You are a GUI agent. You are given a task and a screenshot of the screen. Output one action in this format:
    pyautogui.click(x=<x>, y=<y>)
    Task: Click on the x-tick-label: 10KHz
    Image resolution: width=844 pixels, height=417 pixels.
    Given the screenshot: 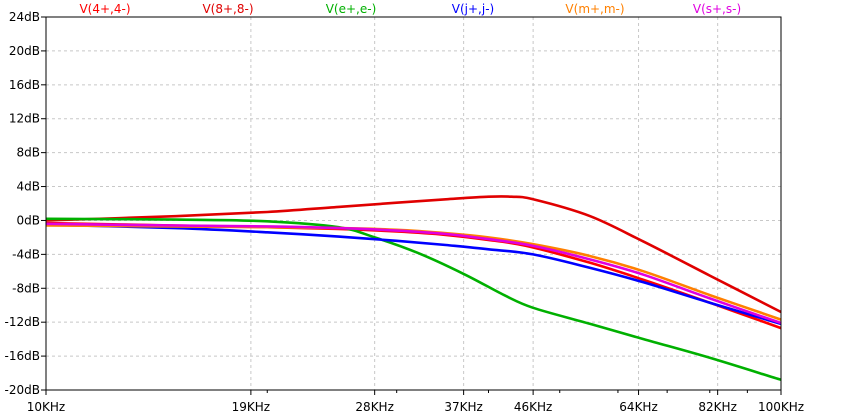 What is the action you would take?
    pyautogui.click(x=46, y=407)
    